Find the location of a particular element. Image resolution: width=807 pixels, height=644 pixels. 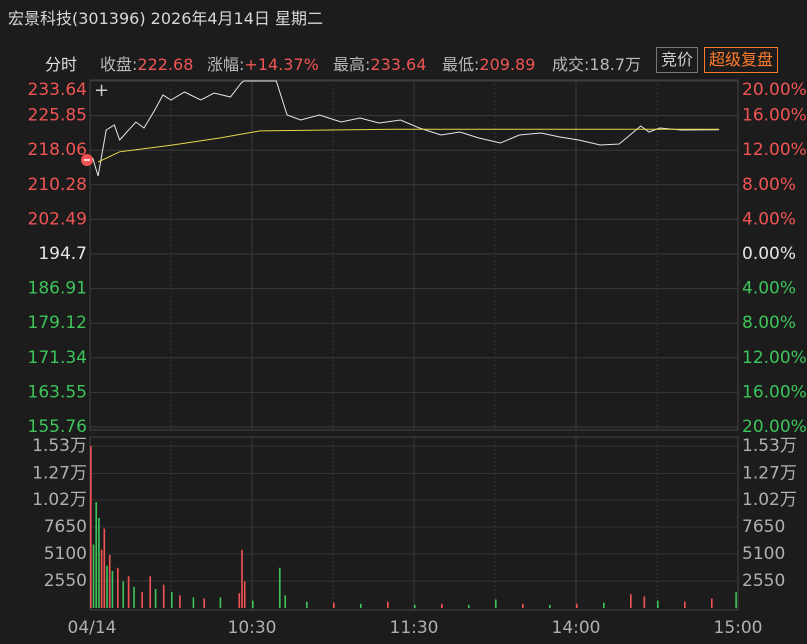

tab: 分时 is located at coordinates (61, 64).